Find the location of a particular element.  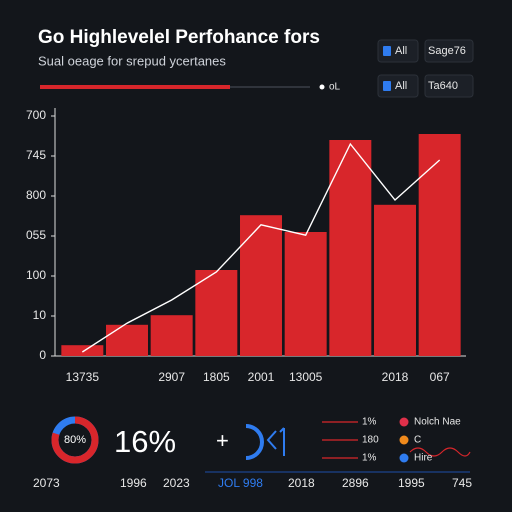

y-tick-label: 100 is located at coordinates (36, 275).